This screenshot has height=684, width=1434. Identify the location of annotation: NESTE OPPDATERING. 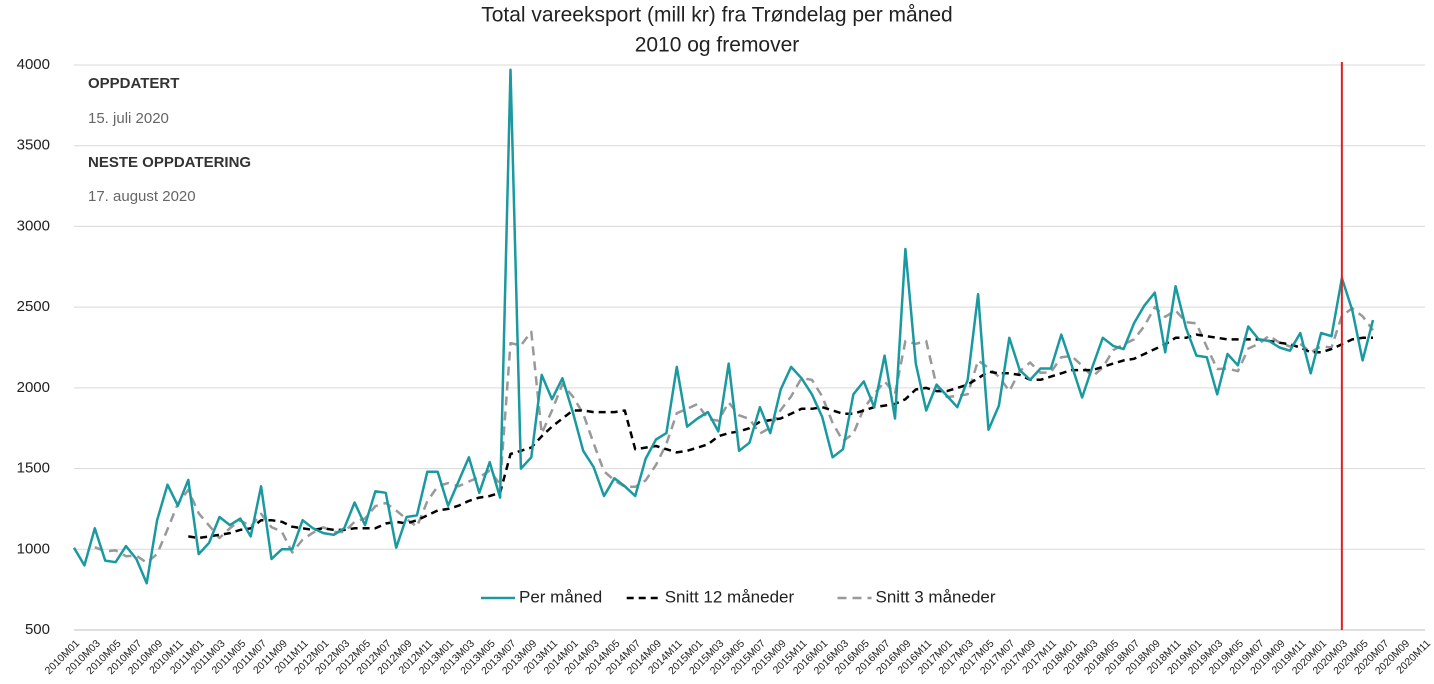
(169, 162).